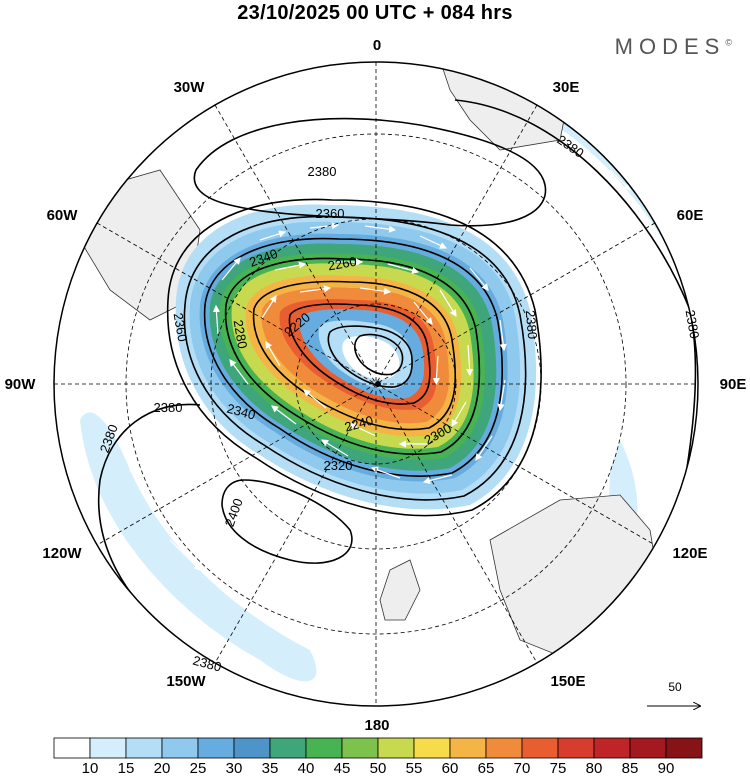 Image resolution: width=750 pixels, height=782 pixels. What do you see at coordinates (270, 768) in the screenshot?
I see `colorbar-tick-label: 35` at bounding box center [270, 768].